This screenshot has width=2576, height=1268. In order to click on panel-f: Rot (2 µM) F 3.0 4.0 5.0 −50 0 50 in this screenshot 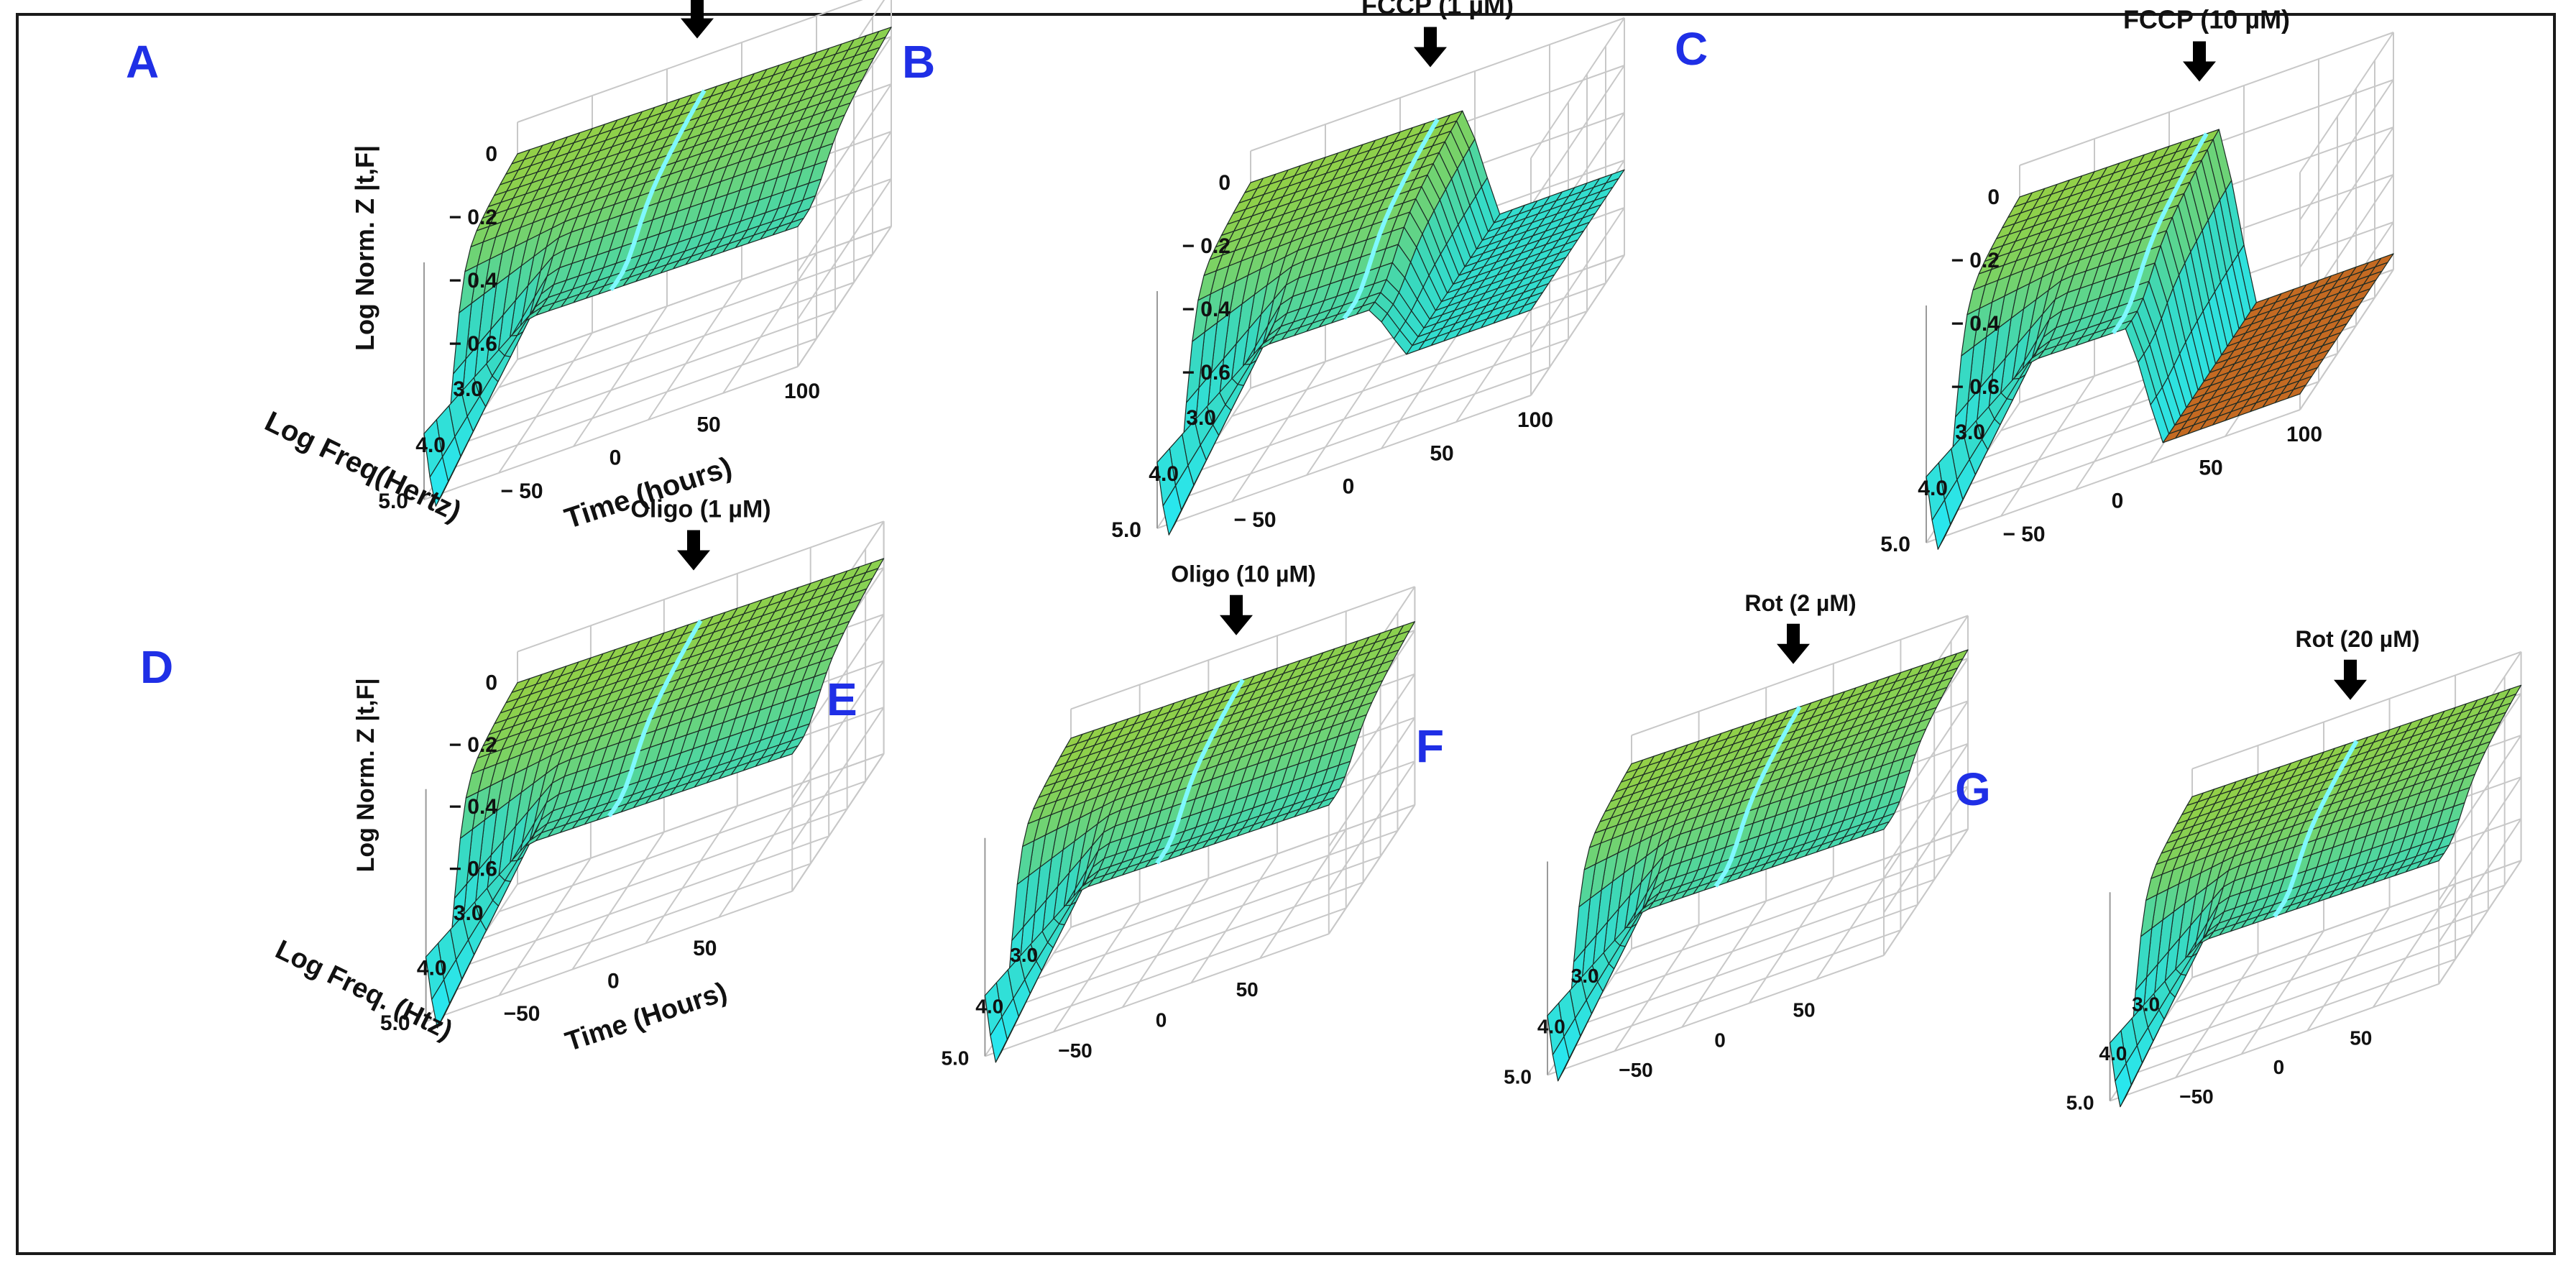, I will do `click(1692, 839)`.